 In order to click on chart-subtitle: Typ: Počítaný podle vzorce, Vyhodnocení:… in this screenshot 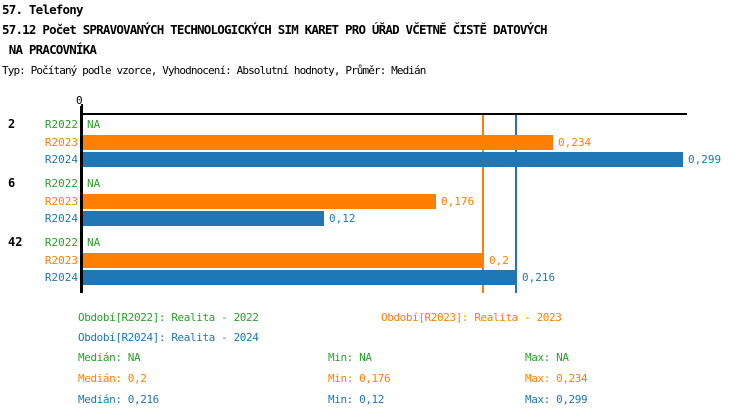, I will do `click(214, 70)`.